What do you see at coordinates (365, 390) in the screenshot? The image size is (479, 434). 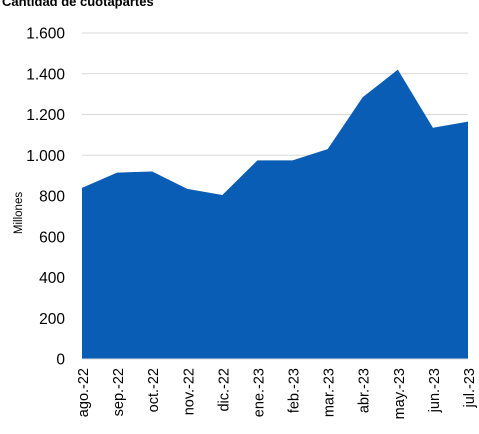 I see `x-tick-label: abr.-23` at bounding box center [365, 390].